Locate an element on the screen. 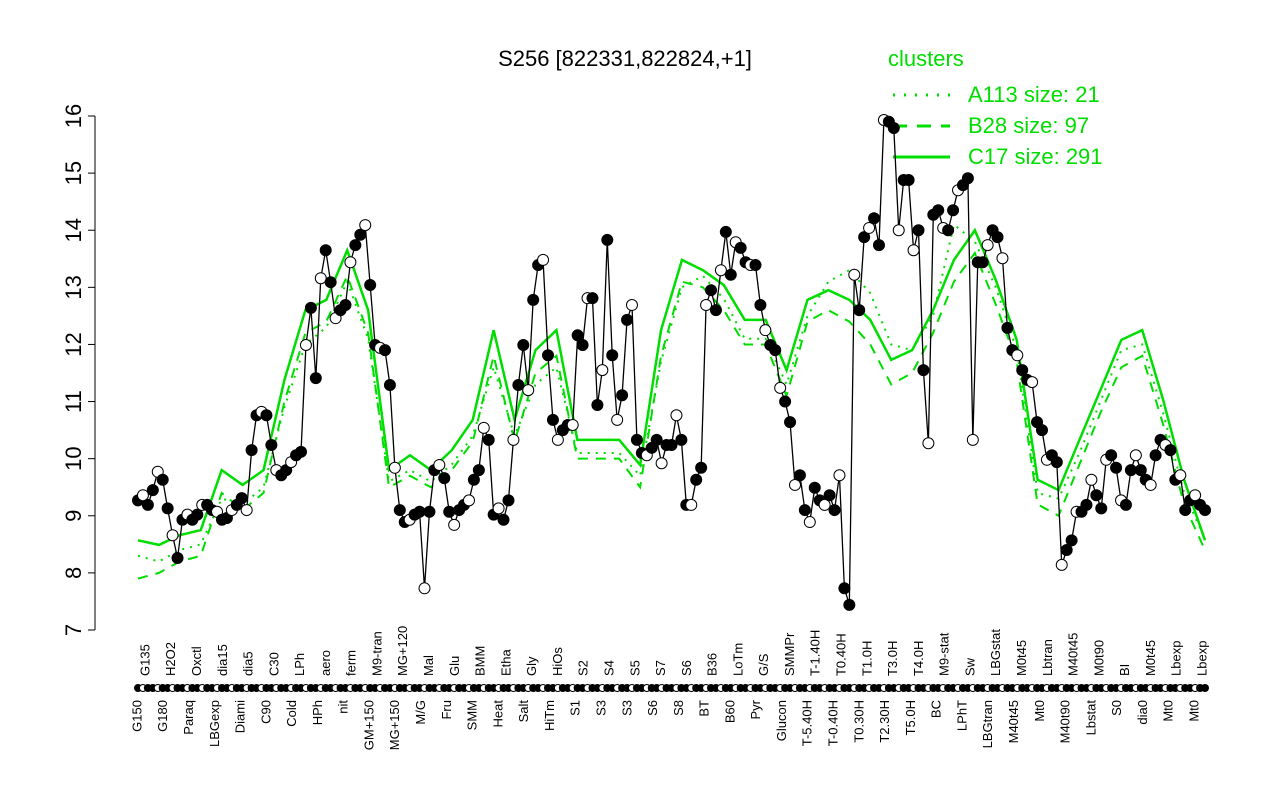 This screenshot has width=1280, height=800. x-label: LBGstat is located at coordinates (995, 652).